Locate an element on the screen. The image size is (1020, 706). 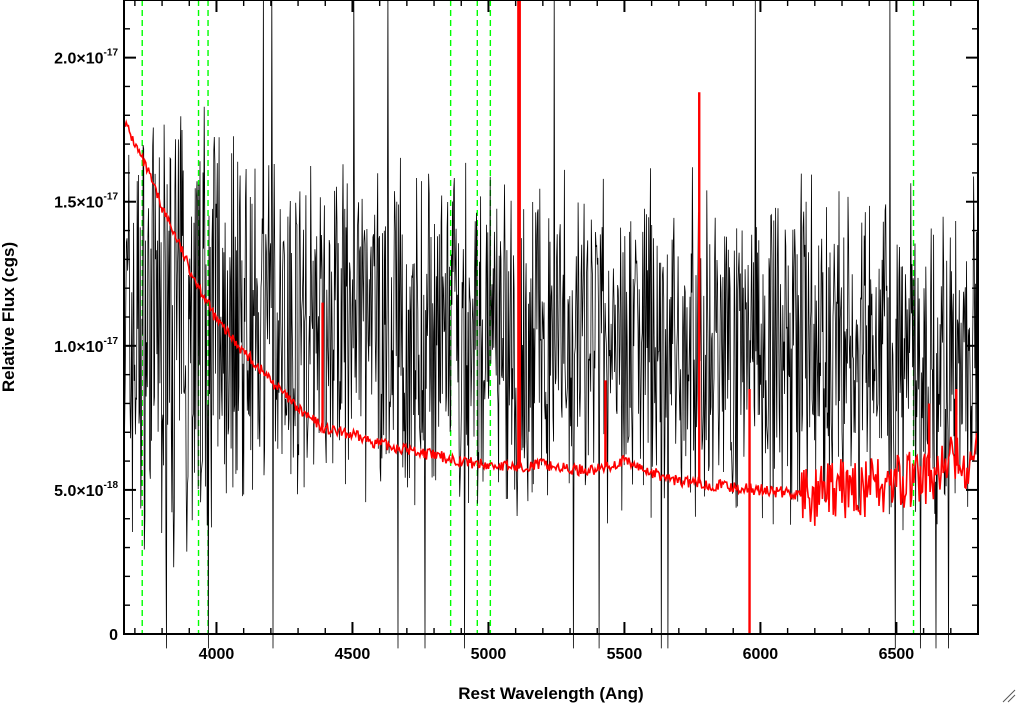
y-axis-title: Relative Flux (cgs) is located at coordinates (9, 317).